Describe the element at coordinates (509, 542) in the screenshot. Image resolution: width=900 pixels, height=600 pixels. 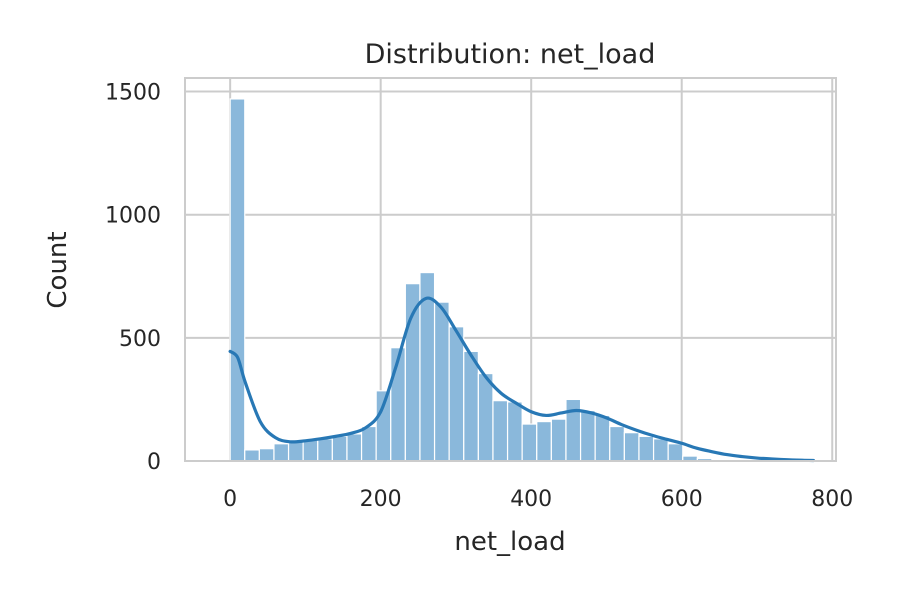
I see `x-axis-label: net_load` at that location.